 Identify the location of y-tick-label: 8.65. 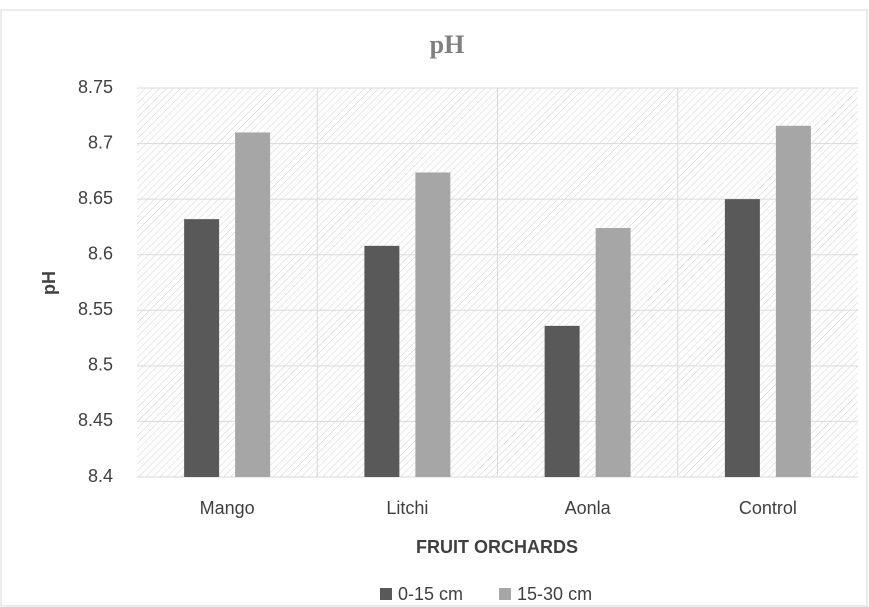
(95, 198).